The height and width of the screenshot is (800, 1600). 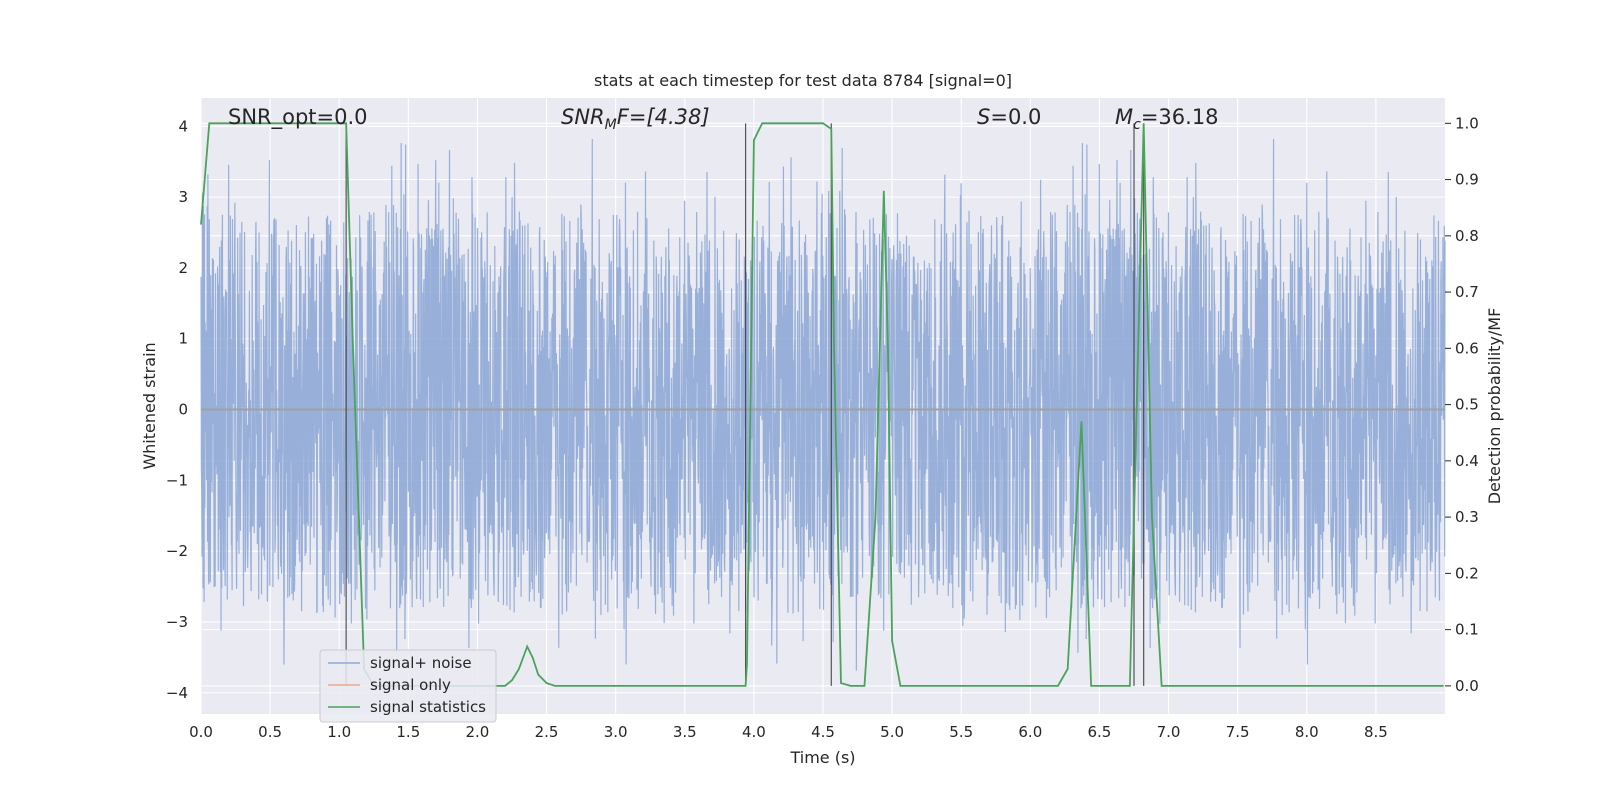 I want to click on y-left-tick-label: −2, so click(x=177, y=551).